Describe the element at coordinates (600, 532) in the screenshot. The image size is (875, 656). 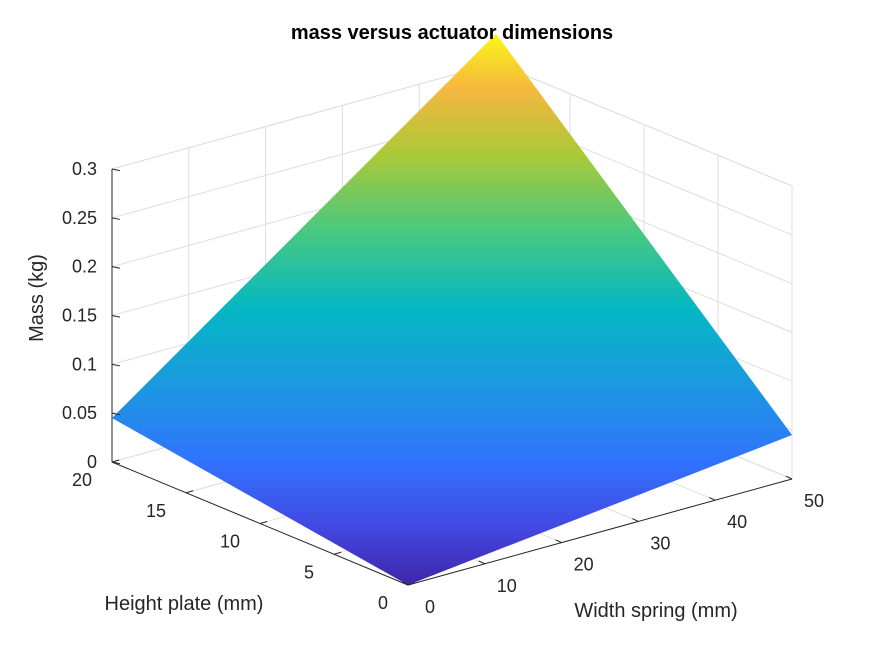
I see `x-axis-line` at that location.